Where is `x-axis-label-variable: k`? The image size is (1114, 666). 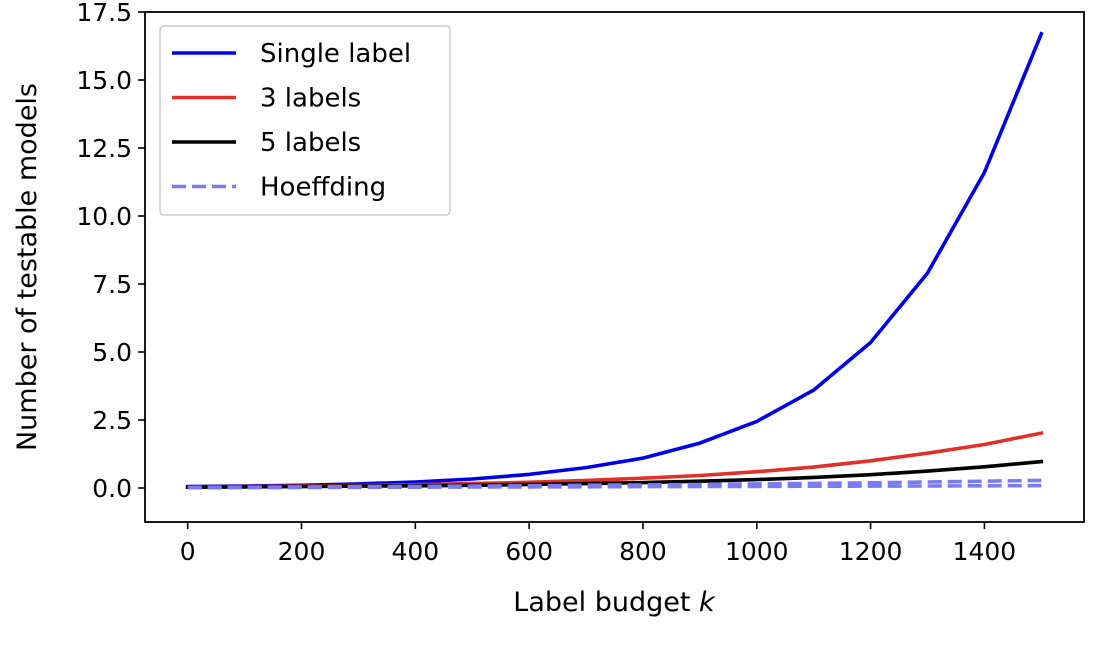
x-axis-label-variable: k is located at coordinates (707, 602).